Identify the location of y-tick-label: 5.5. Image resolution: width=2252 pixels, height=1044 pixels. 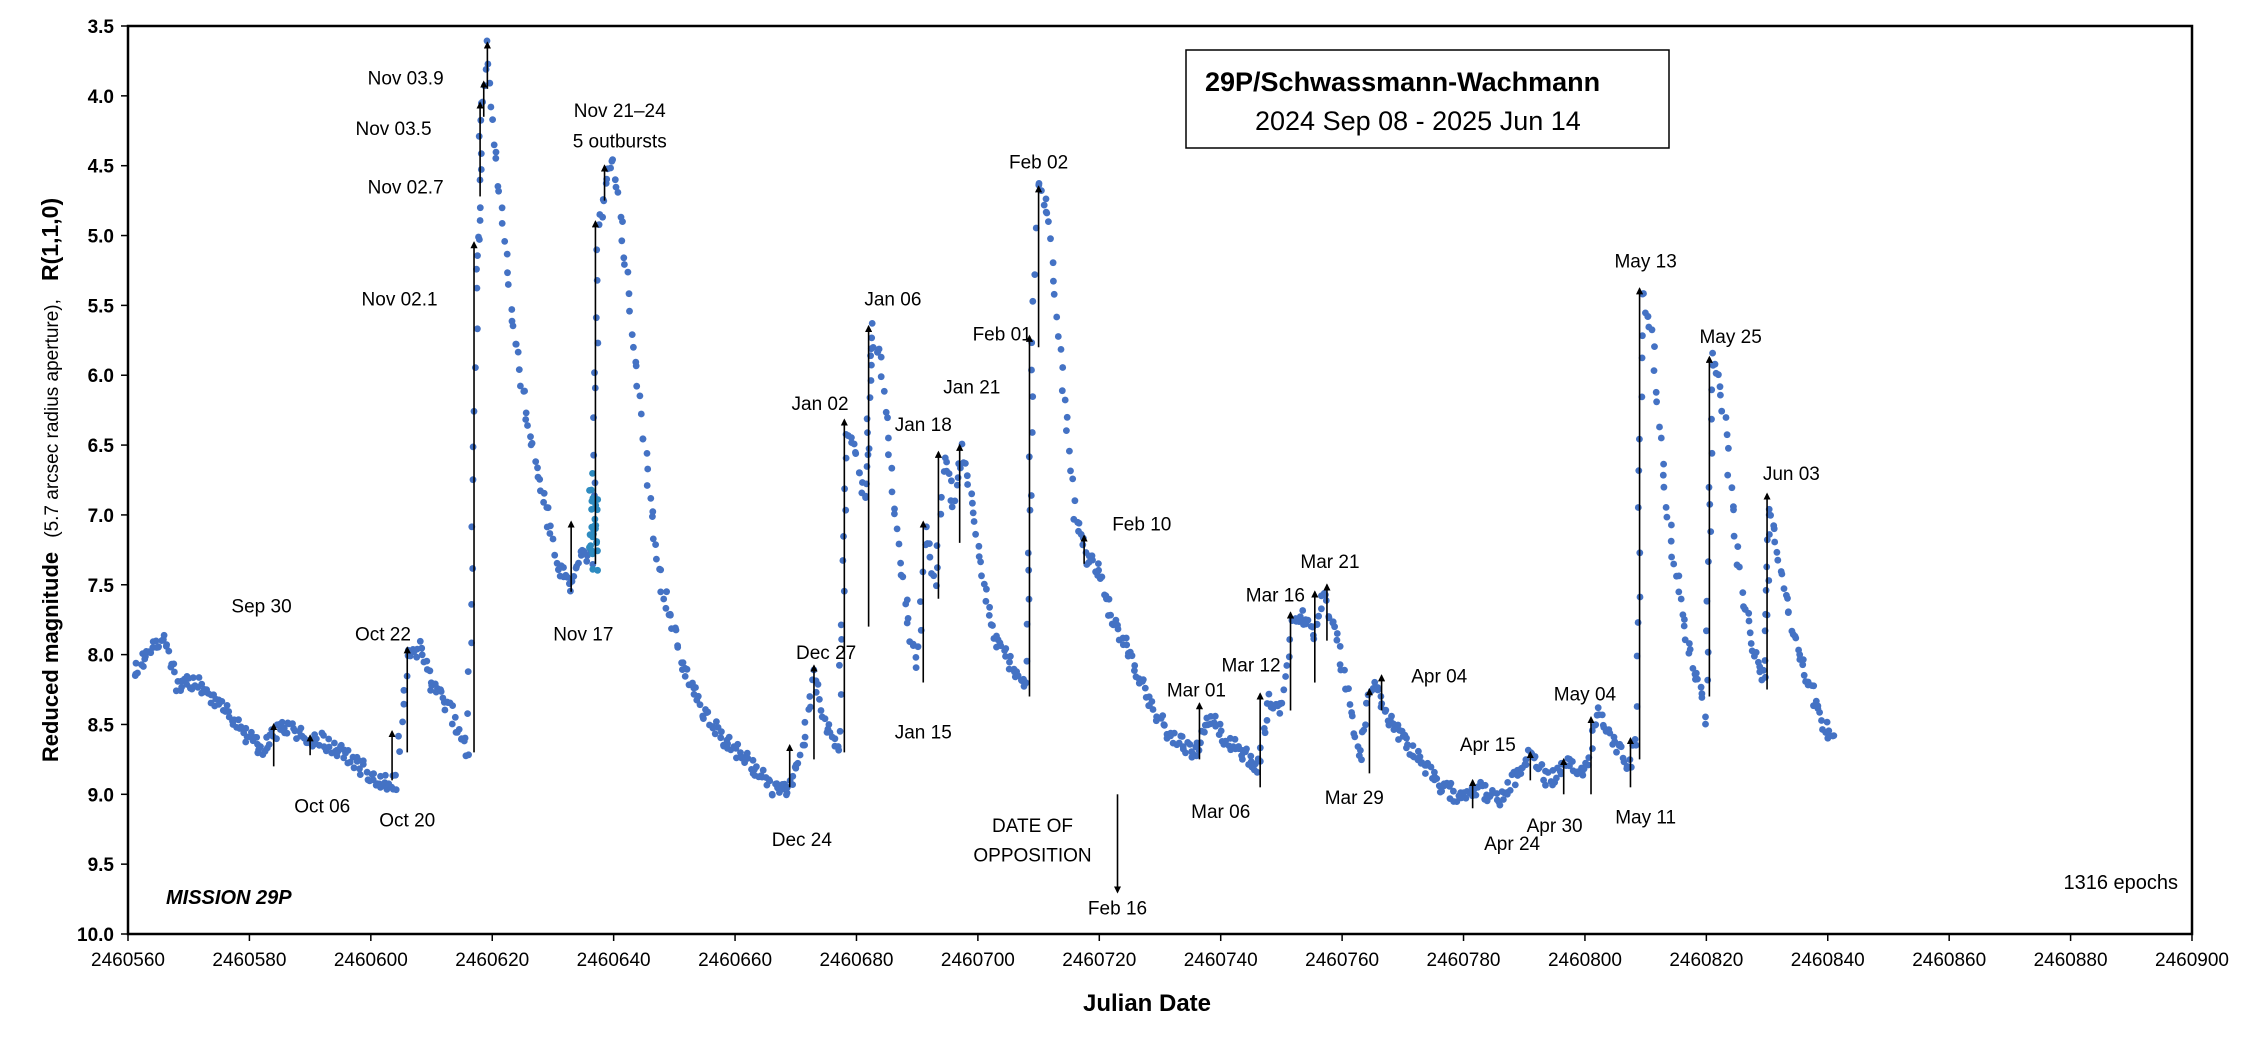
(101, 306).